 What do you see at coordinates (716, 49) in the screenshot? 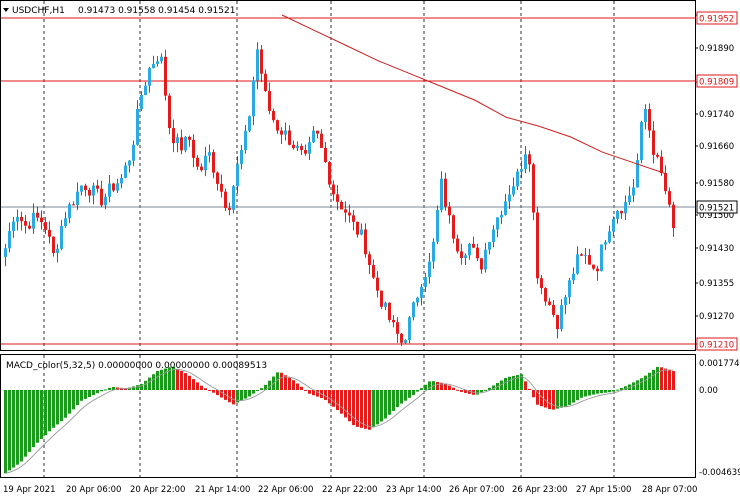
I see `price-axis-label: 0.91890` at bounding box center [716, 49].